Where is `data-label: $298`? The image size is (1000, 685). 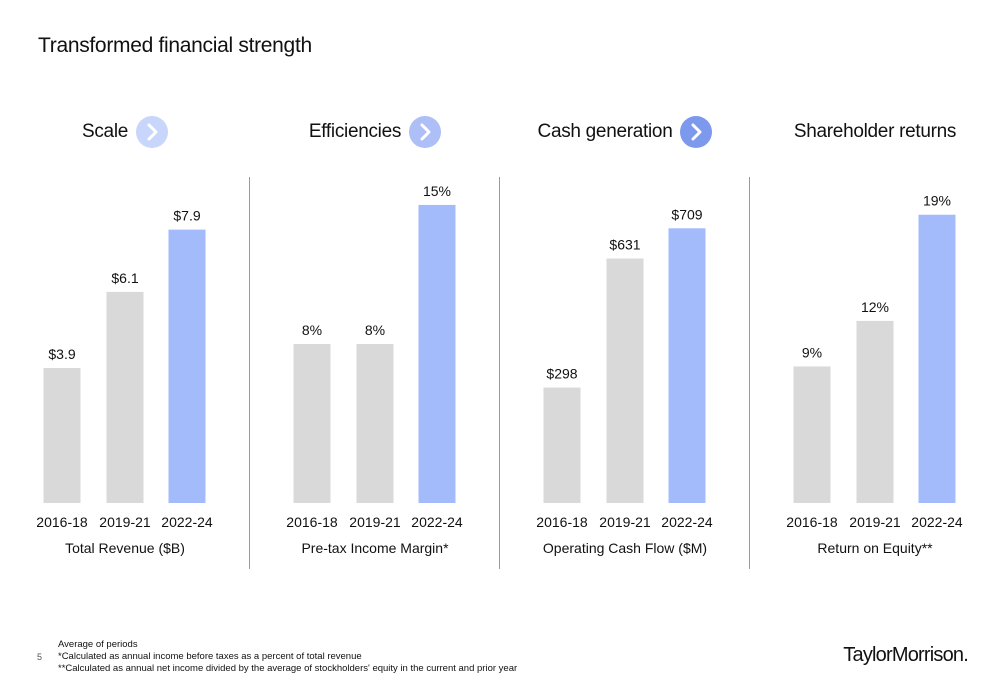 data-label: $298 is located at coordinates (561, 374).